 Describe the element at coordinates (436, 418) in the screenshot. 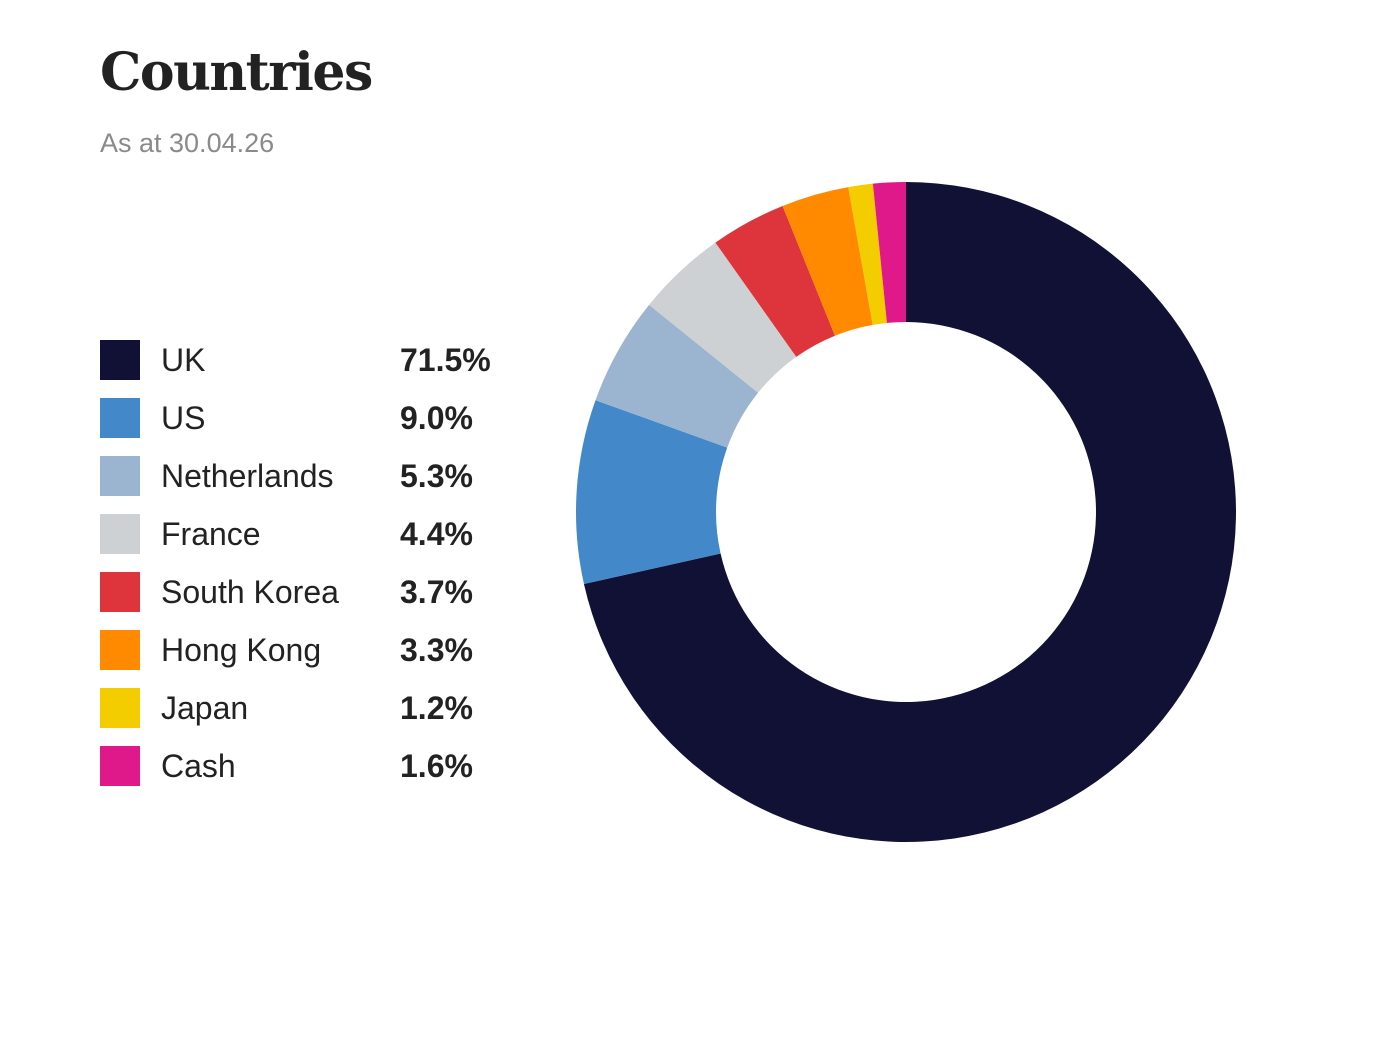

I see `legend-value: 9.0%` at that location.